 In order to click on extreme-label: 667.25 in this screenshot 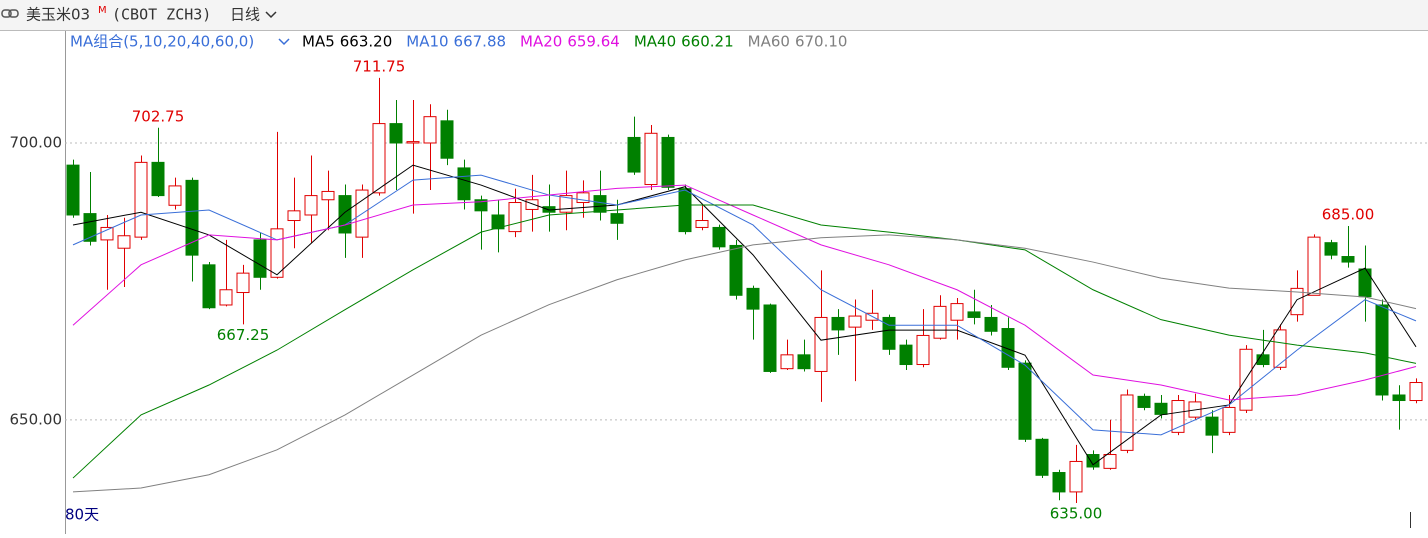, I will do `click(243, 335)`.